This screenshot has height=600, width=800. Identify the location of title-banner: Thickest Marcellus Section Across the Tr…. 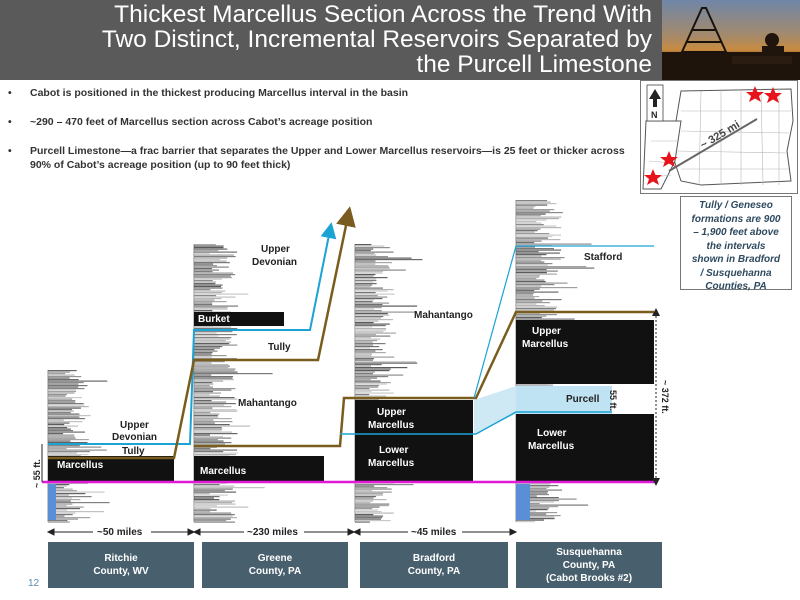
(331, 40).